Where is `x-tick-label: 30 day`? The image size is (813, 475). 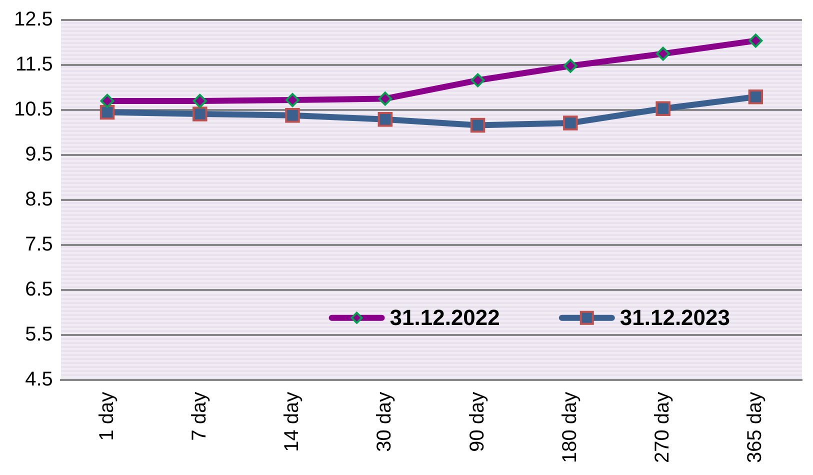
x-tick-label: 30 day is located at coordinates (385, 422).